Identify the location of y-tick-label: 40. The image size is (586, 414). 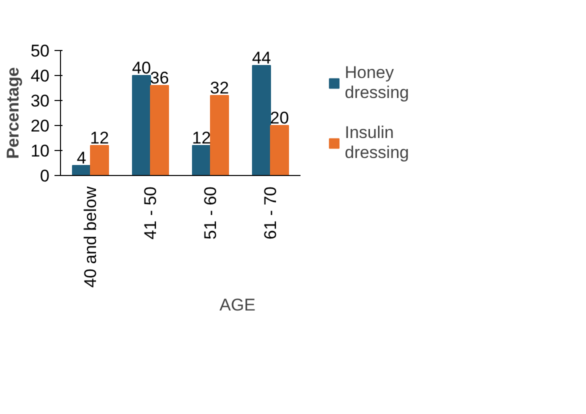
(40, 76).